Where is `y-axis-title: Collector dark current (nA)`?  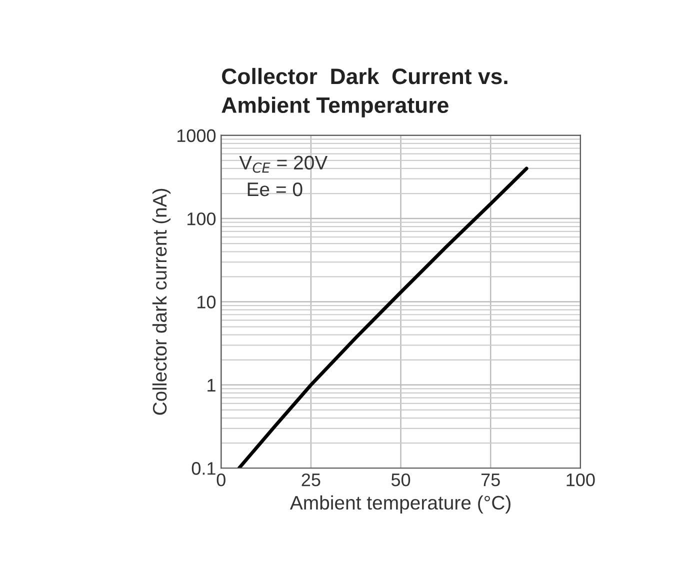
y-axis-title: Collector dark current (nA) is located at coordinates (161, 301).